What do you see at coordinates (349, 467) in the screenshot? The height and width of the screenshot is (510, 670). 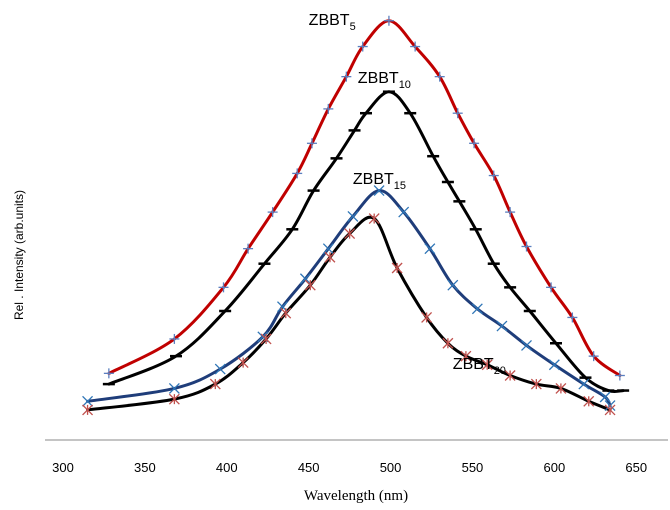 I see `x-tick-labels: 300 350 400 450 500 550 600 650` at bounding box center [349, 467].